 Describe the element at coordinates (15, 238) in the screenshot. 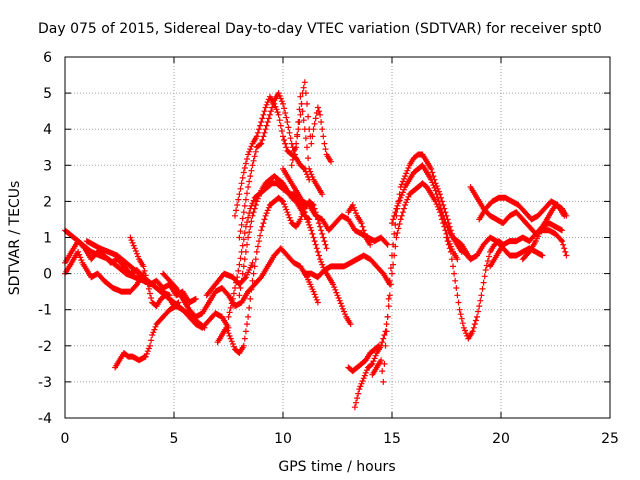

I see `y-axis-label: SDTVAR / TECUs` at that location.